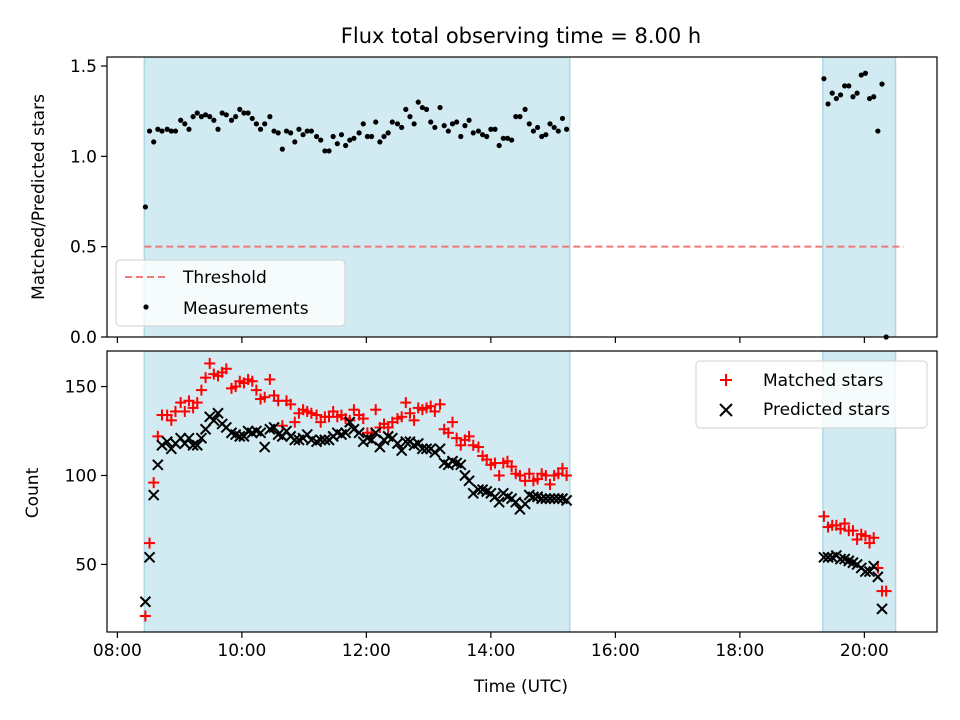 The height and width of the screenshot is (720, 960). Describe the element at coordinates (521, 36) in the screenshot. I see `chart-title: Flux total observing time = 8.00 h` at that location.